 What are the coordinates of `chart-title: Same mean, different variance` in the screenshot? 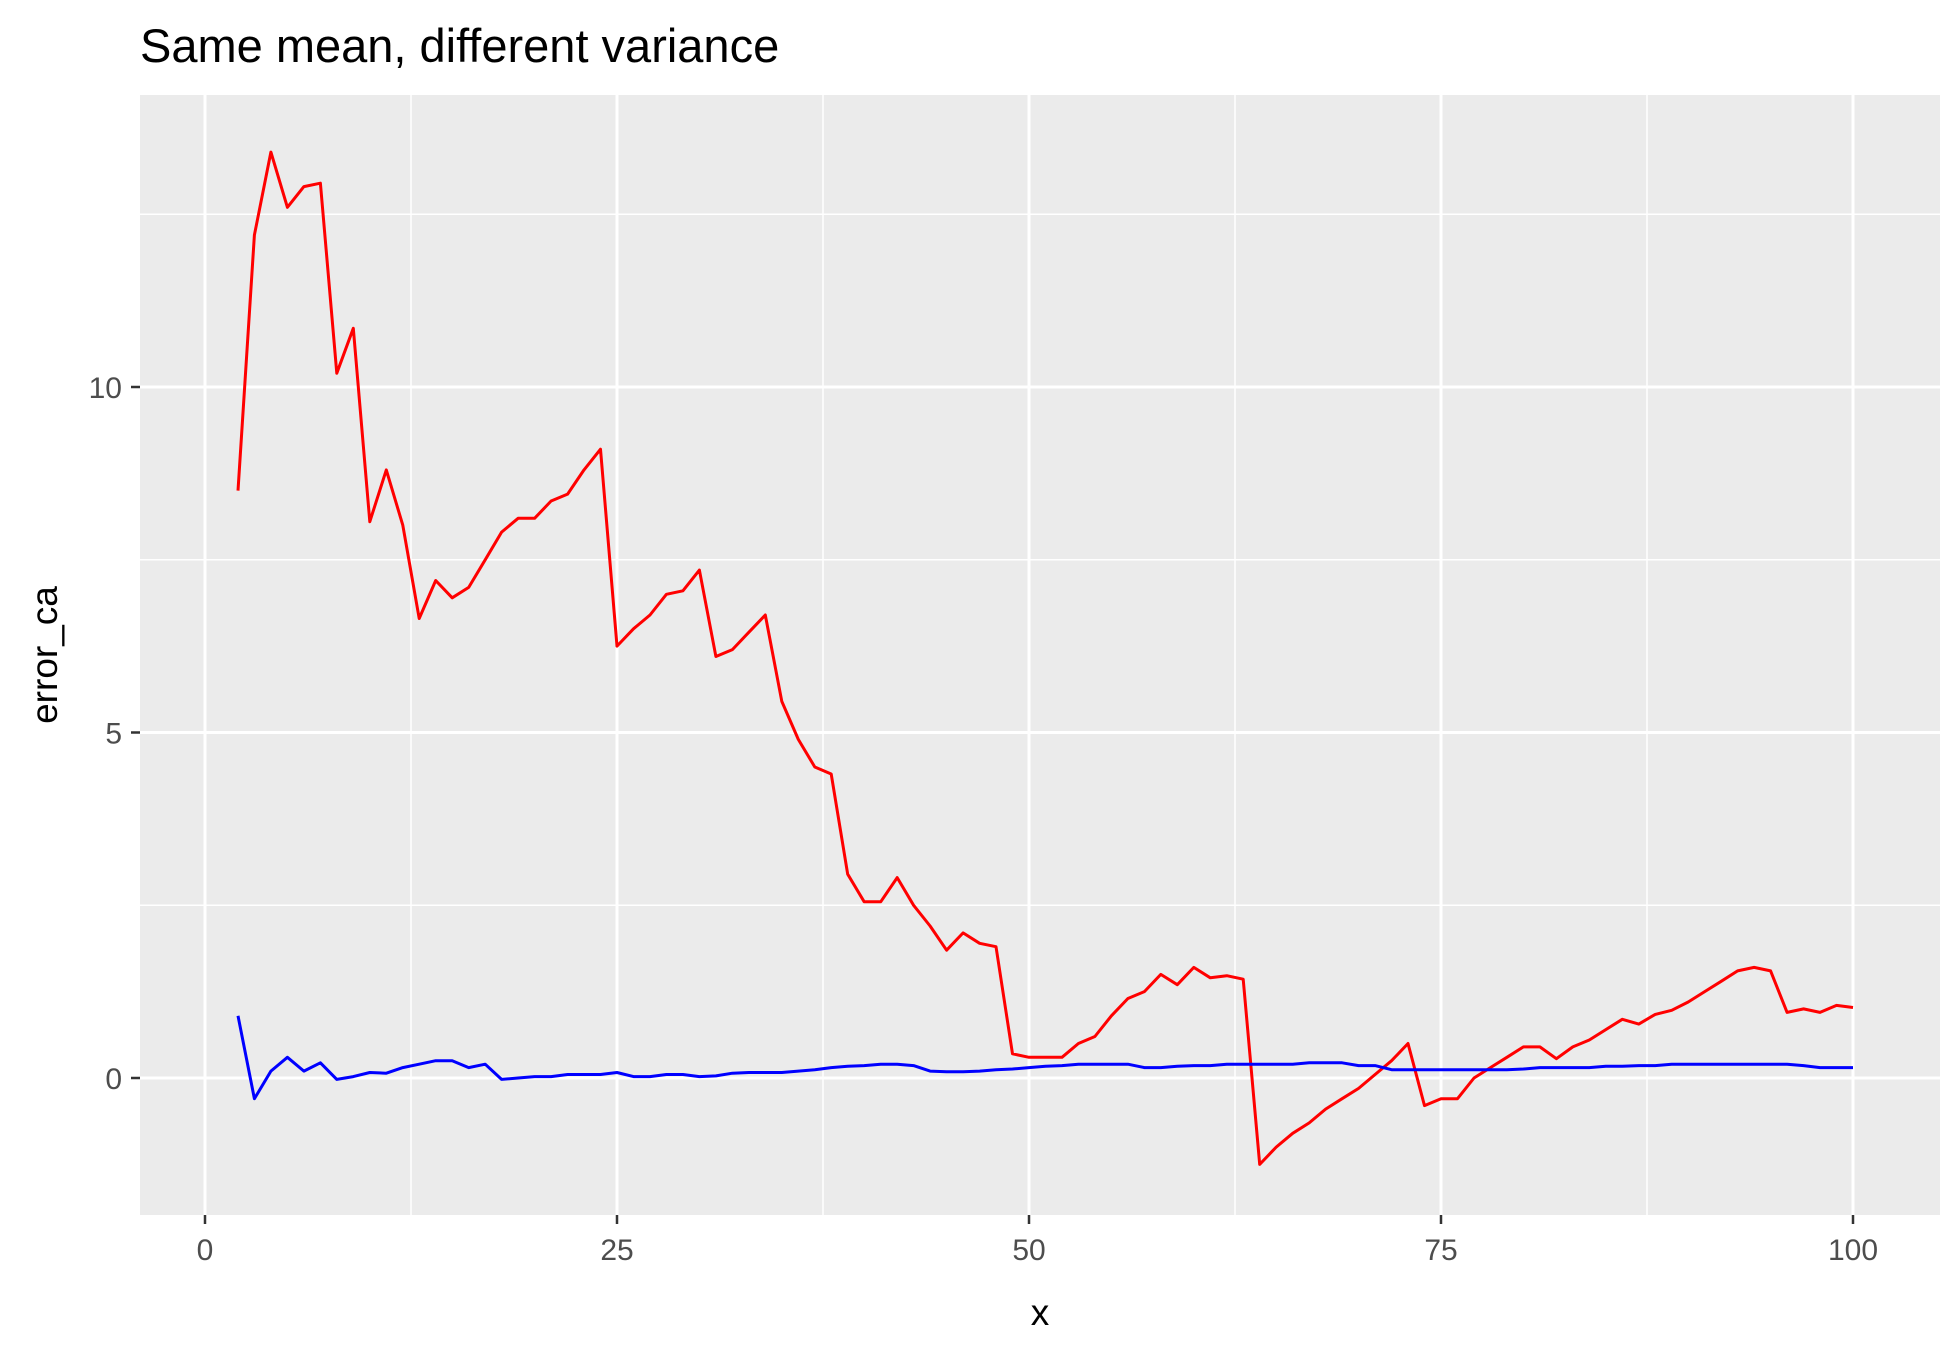 It's located at (459, 45).